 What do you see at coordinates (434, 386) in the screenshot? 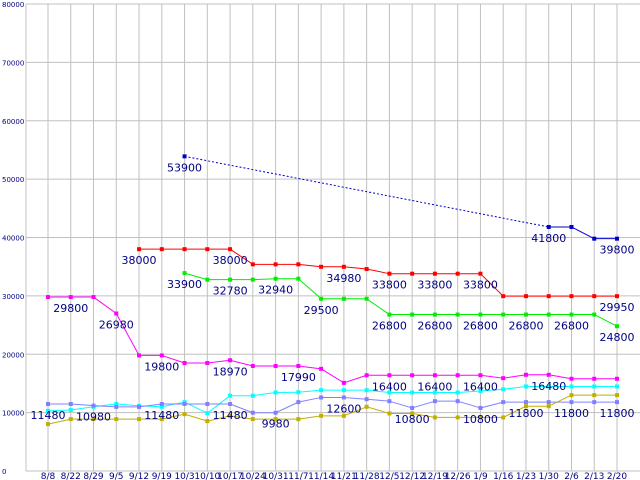
I see `data-label: 16400` at bounding box center [434, 386].